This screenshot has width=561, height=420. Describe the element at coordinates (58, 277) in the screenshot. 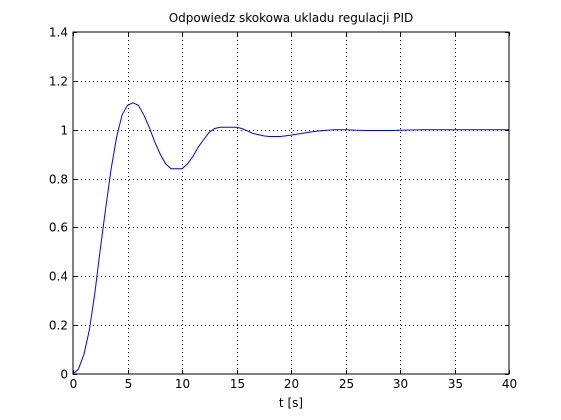

I see `y-tick-label: 0.4` at that location.